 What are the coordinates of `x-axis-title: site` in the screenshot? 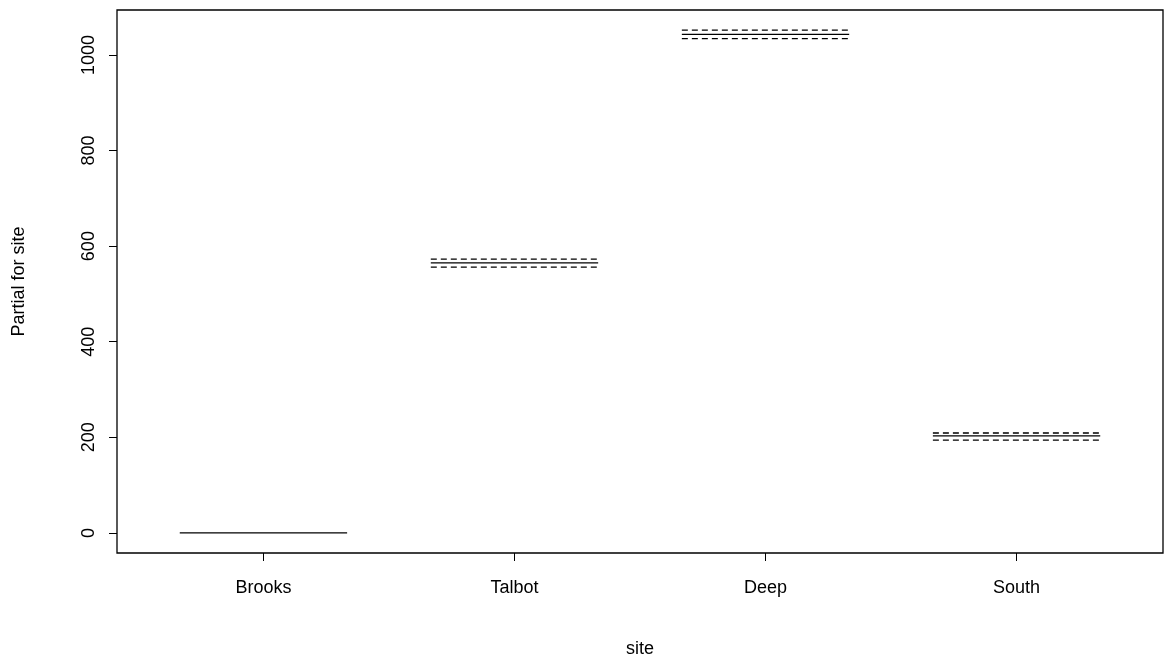 It's located at (640, 648).